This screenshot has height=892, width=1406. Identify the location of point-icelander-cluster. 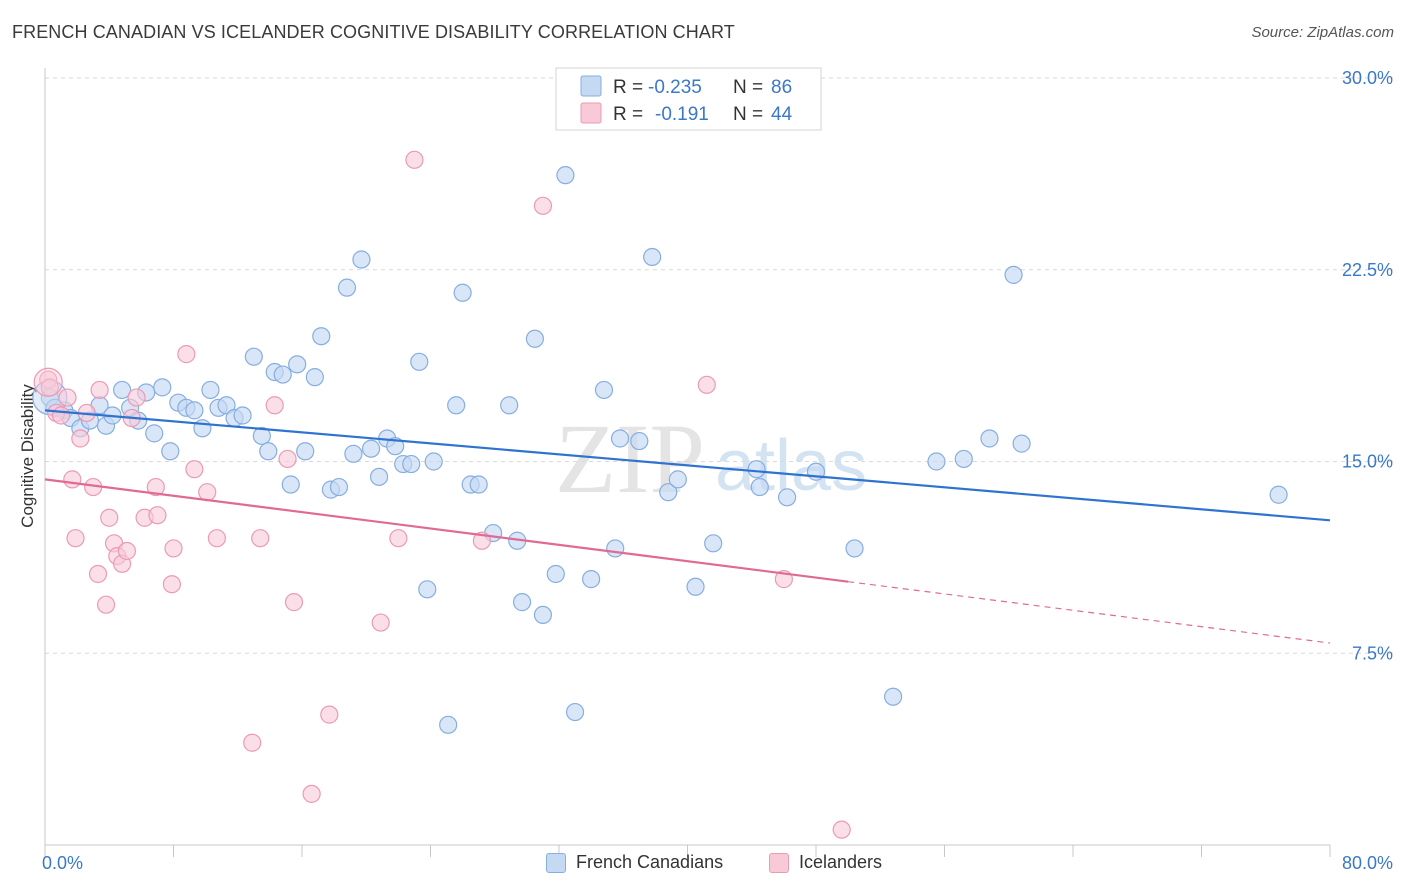
(48, 382).